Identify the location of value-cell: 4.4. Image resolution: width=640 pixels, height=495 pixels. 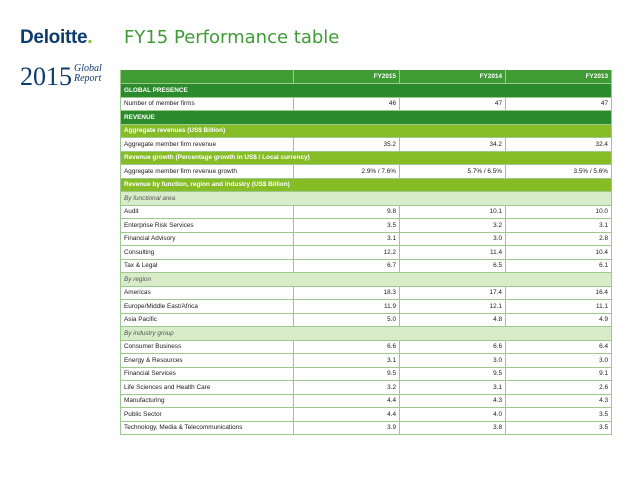
(346, 414).